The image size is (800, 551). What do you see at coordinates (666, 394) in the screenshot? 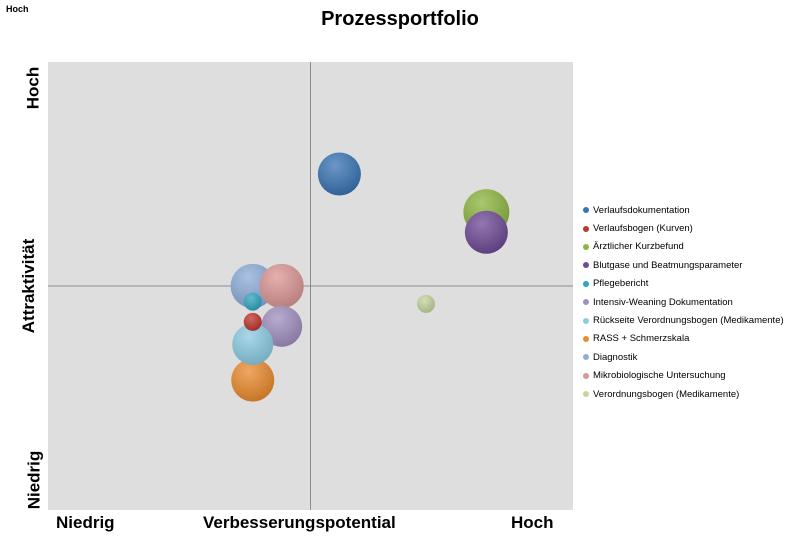
I see `legend-label: Verordnungsbogen (Medikamente)` at bounding box center [666, 394].